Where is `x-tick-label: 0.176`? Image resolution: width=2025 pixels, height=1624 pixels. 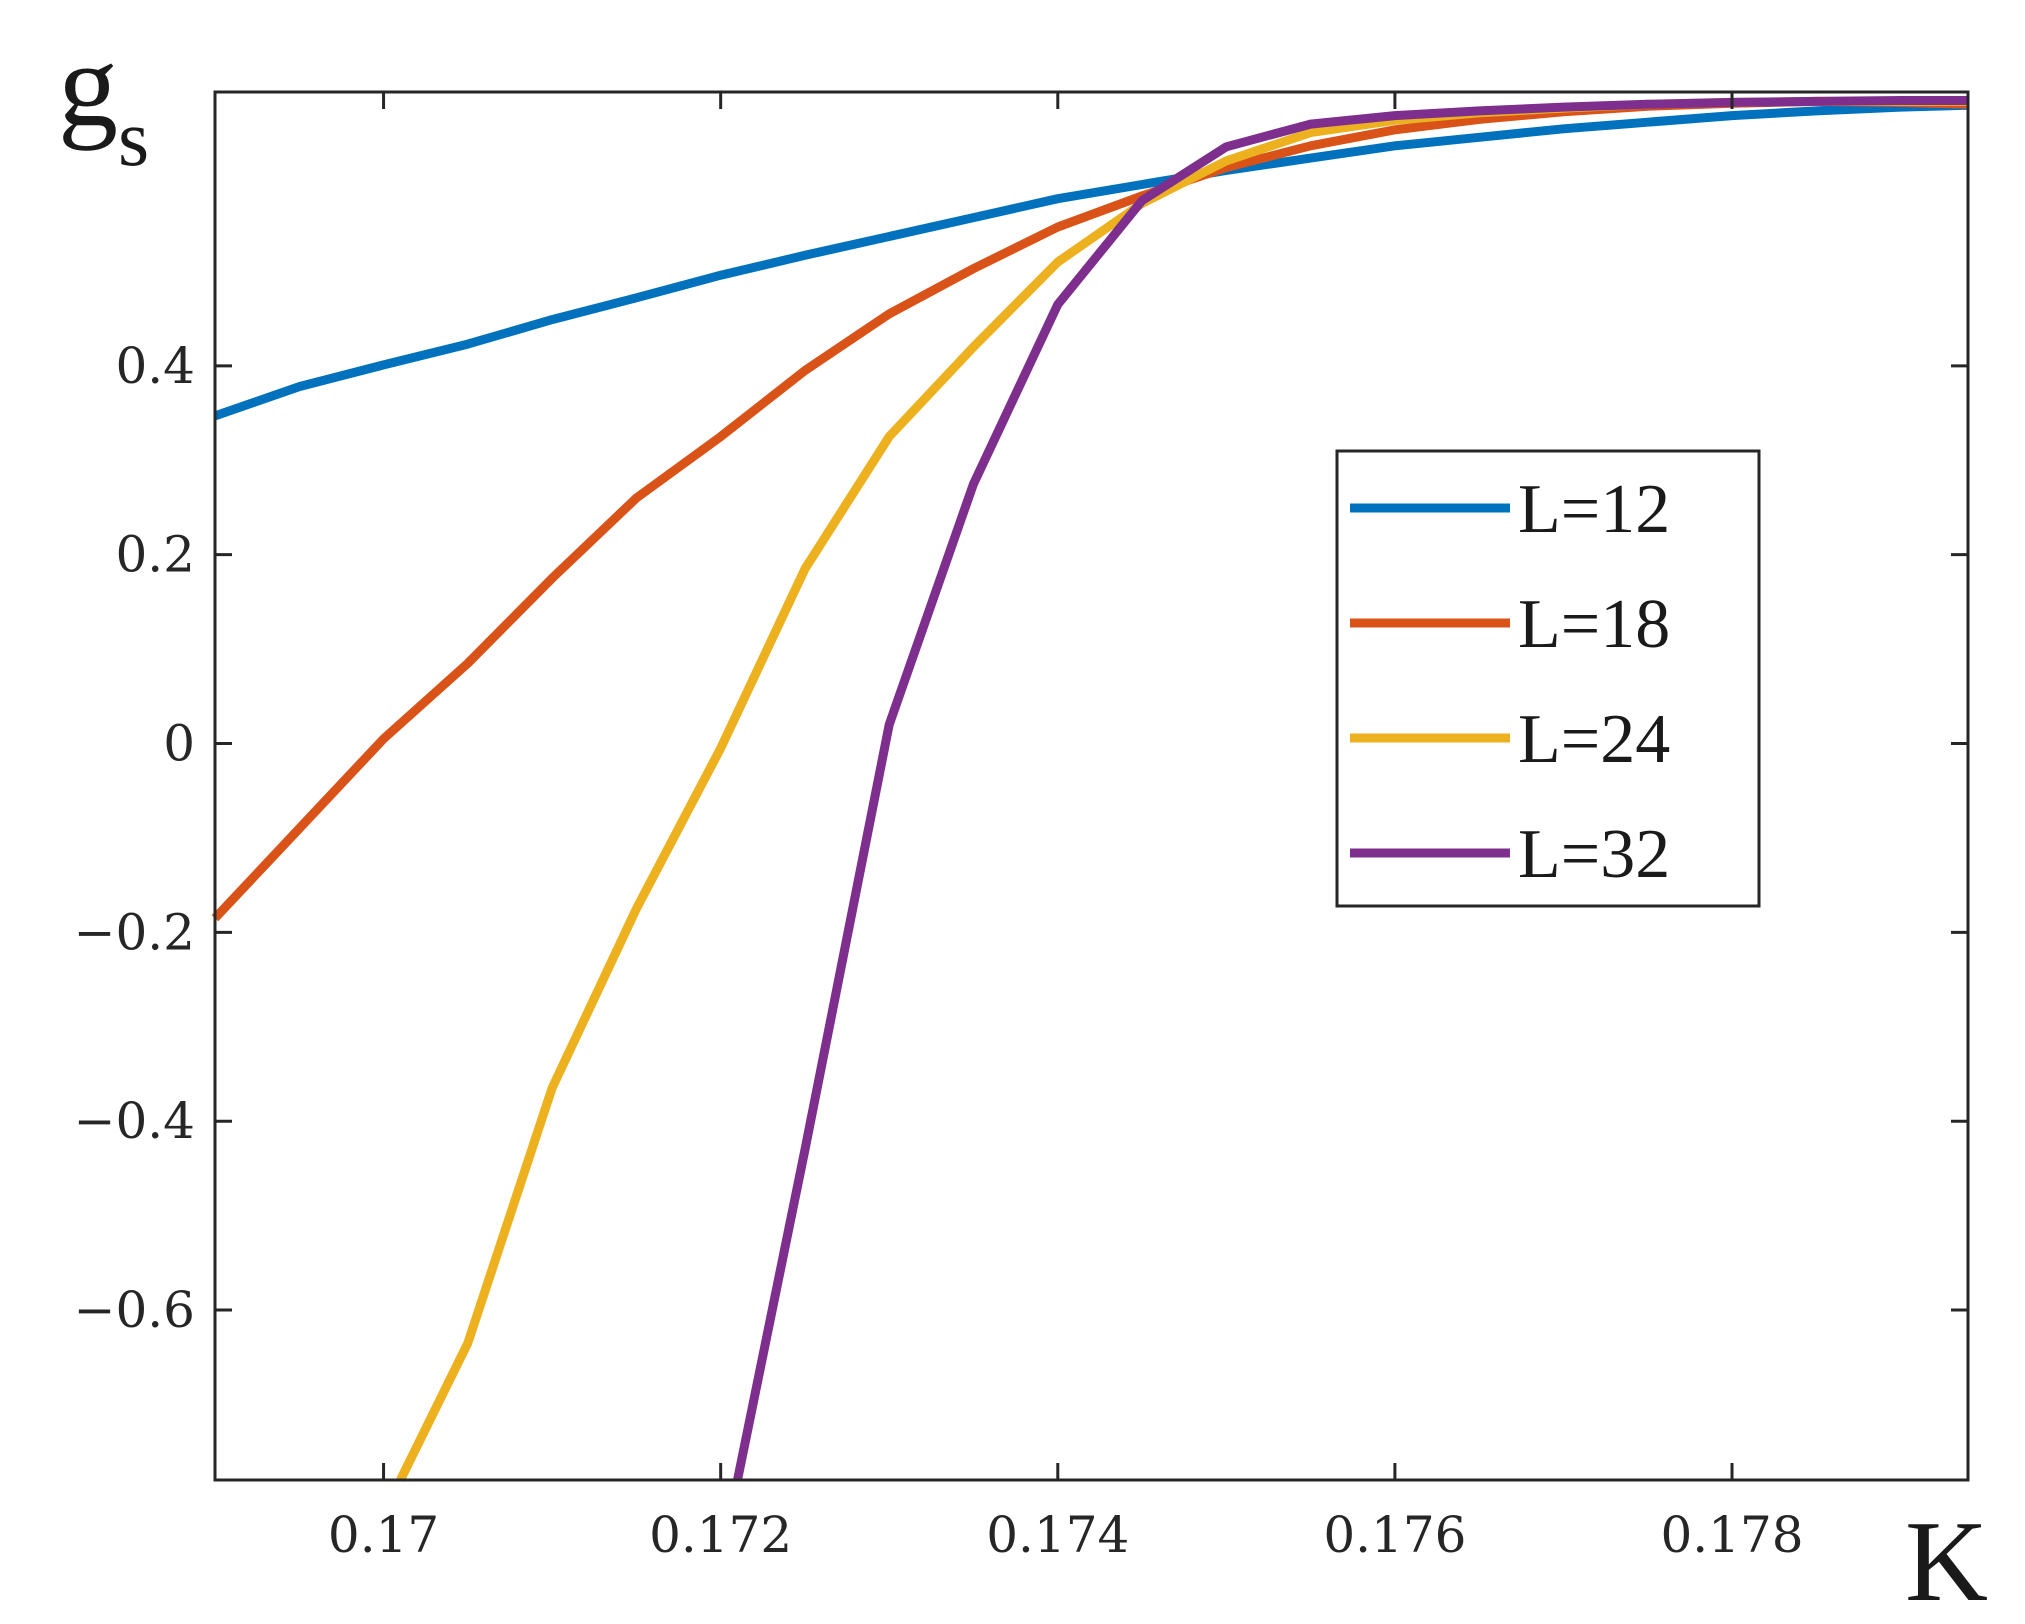 x-tick-label: 0.176 is located at coordinates (1394, 1535).